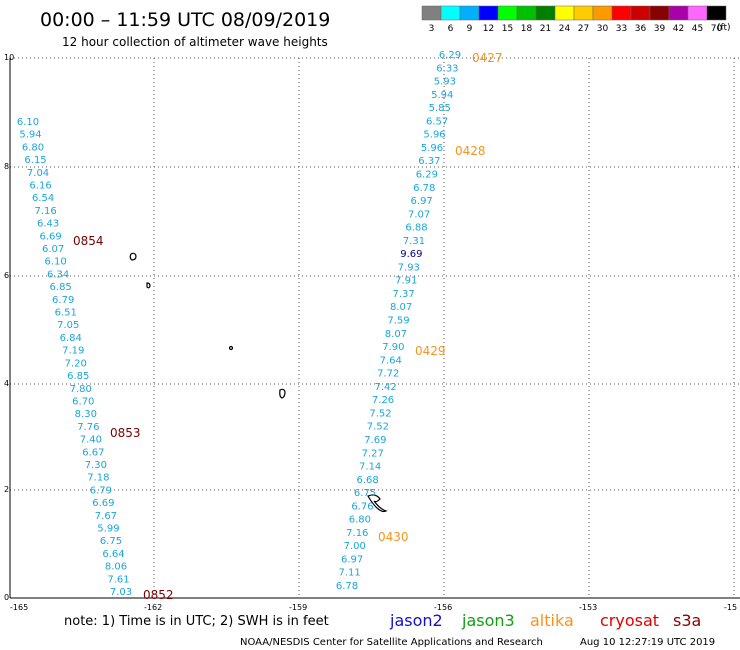 This screenshot has width=740, height=650. I want to click on swh-value-label: 6.15, so click(35, 160).